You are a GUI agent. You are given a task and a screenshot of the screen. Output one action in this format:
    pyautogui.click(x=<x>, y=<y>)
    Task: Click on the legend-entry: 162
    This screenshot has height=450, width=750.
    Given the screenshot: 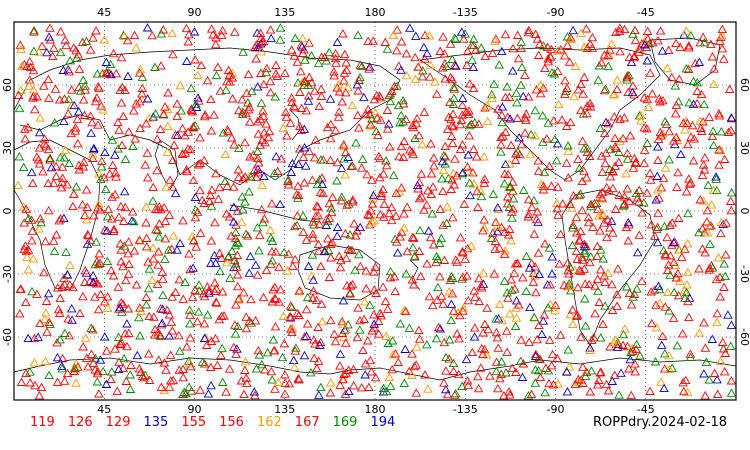 What is the action you would take?
    pyautogui.click(x=269, y=422)
    